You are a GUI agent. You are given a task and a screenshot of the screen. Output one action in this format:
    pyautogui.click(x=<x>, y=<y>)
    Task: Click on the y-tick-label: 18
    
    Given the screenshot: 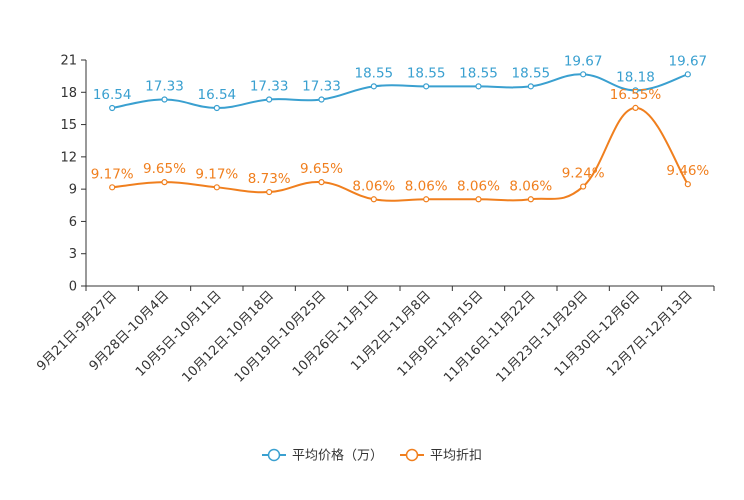 What is the action you would take?
    pyautogui.click(x=68, y=93)
    